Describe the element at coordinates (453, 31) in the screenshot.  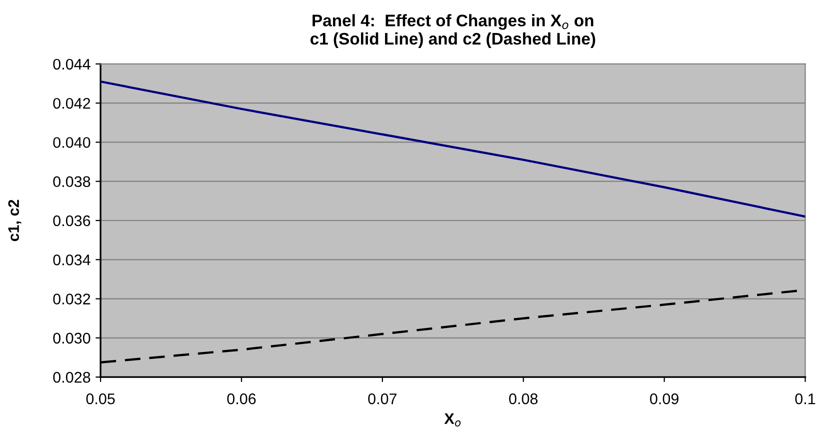
I see `chart-title: Panel 4: Effect of Changes in X$_{o}$ on c1 (Solid Line) and c2 (Dashed Line)` at that location.